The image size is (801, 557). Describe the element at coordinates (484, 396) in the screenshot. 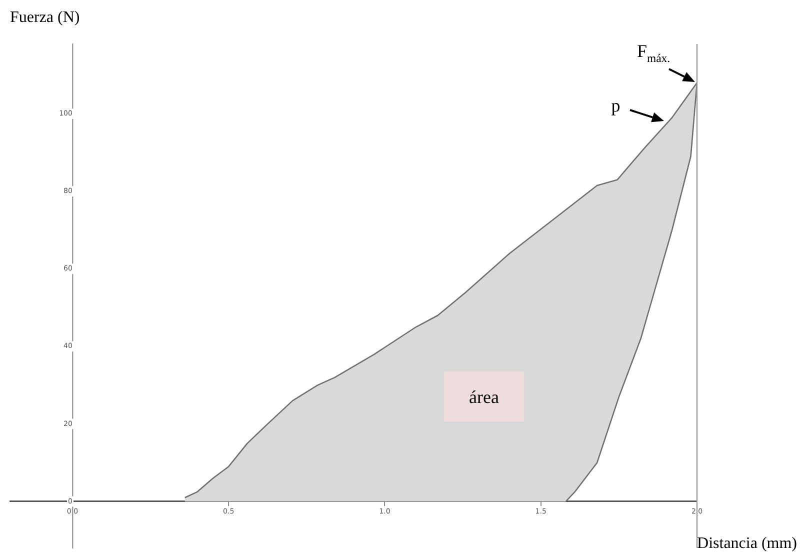

I see `annotation: área` at that location.